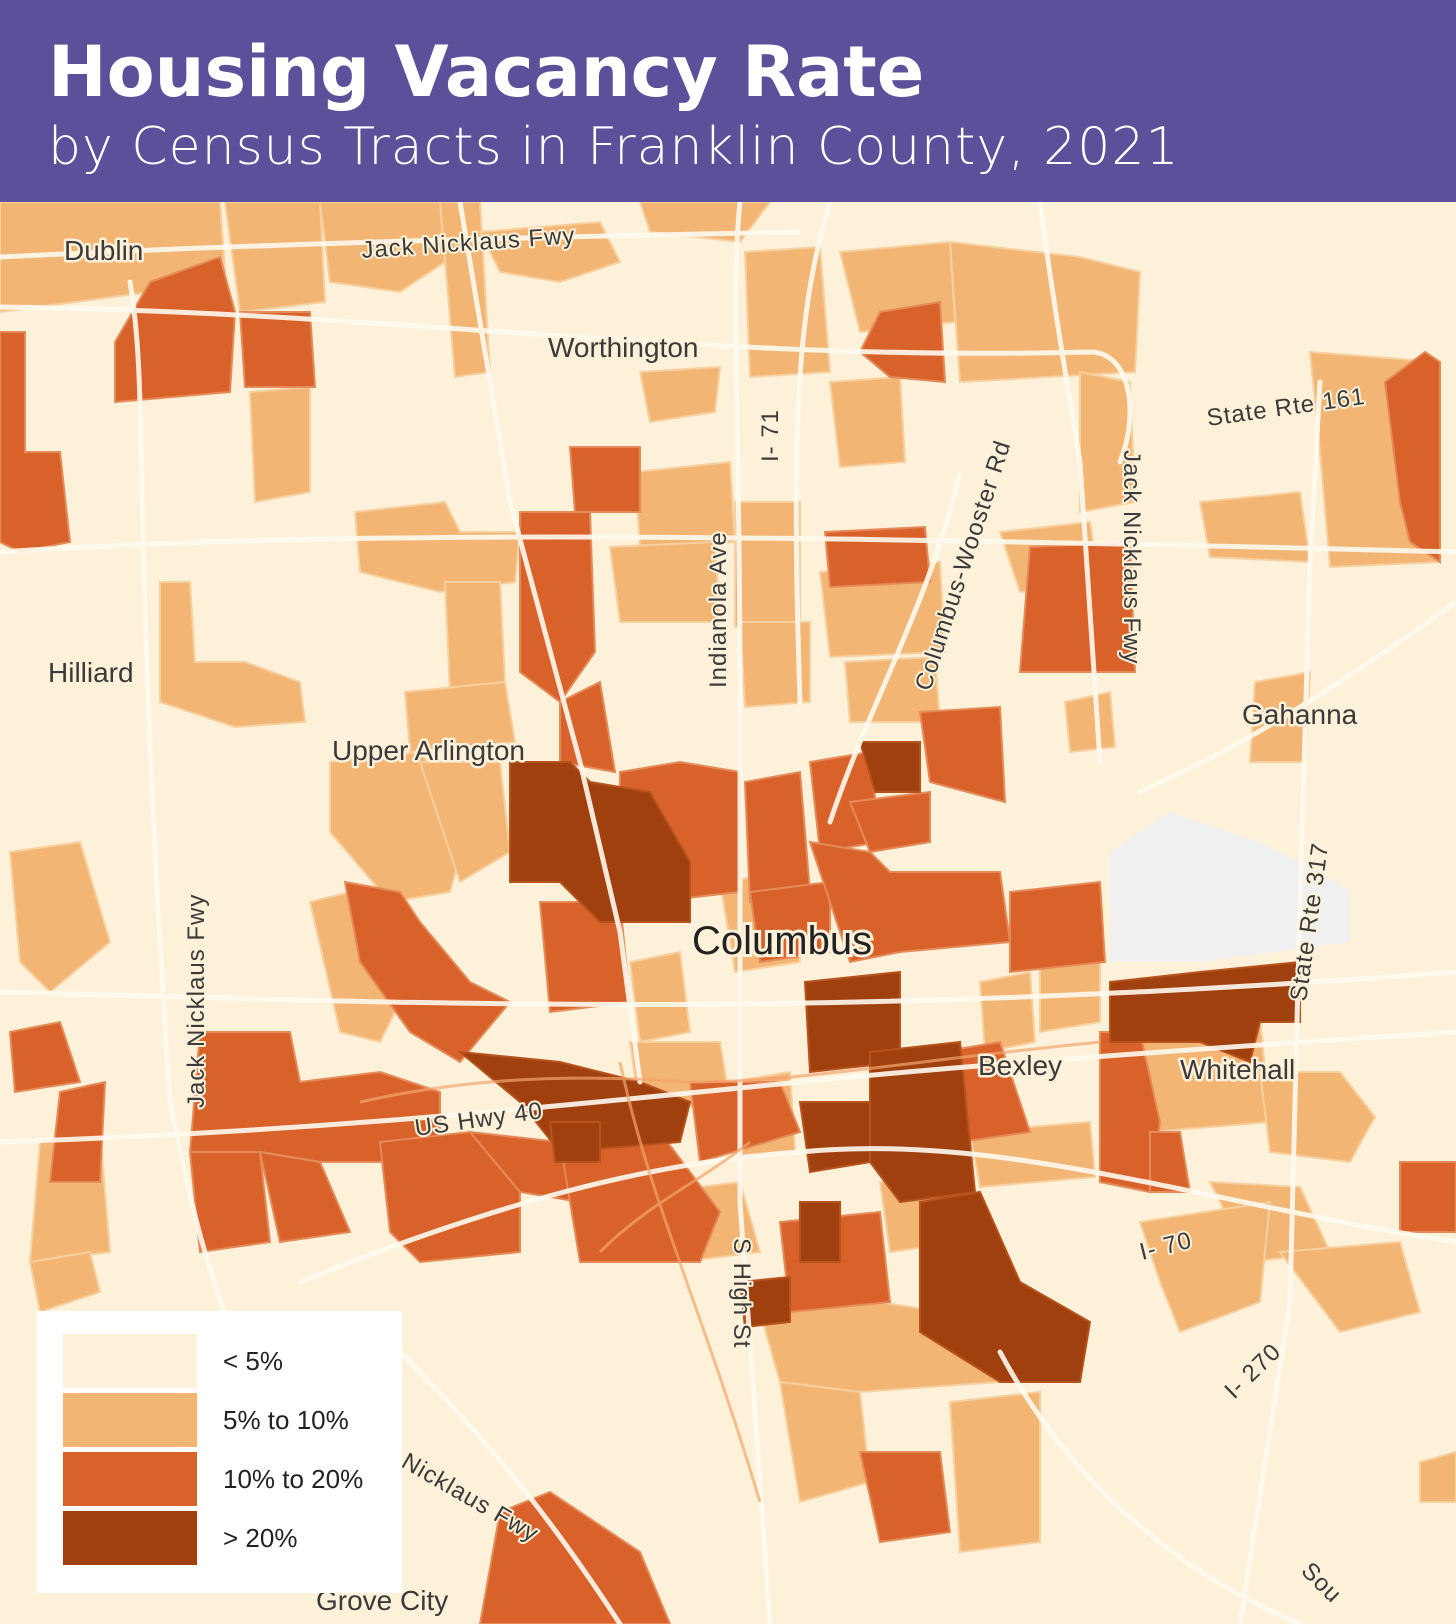 Image resolution: width=1456 pixels, height=1624 pixels. What do you see at coordinates (782, 941) in the screenshot?
I see `place-columbus: Columbus` at bounding box center [782, 941].